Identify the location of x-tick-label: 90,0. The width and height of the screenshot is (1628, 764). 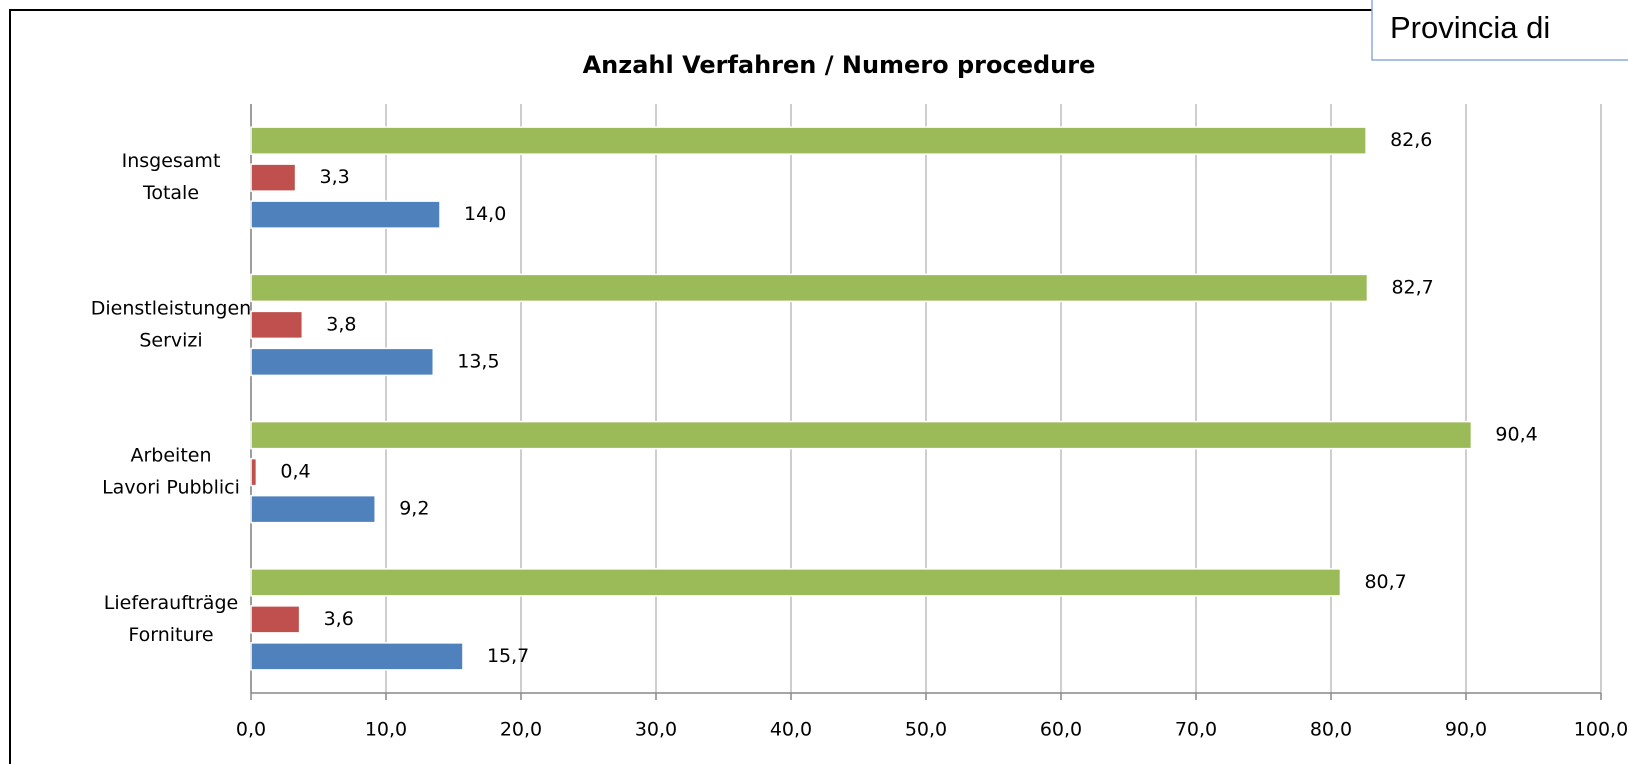
(1466, 730).